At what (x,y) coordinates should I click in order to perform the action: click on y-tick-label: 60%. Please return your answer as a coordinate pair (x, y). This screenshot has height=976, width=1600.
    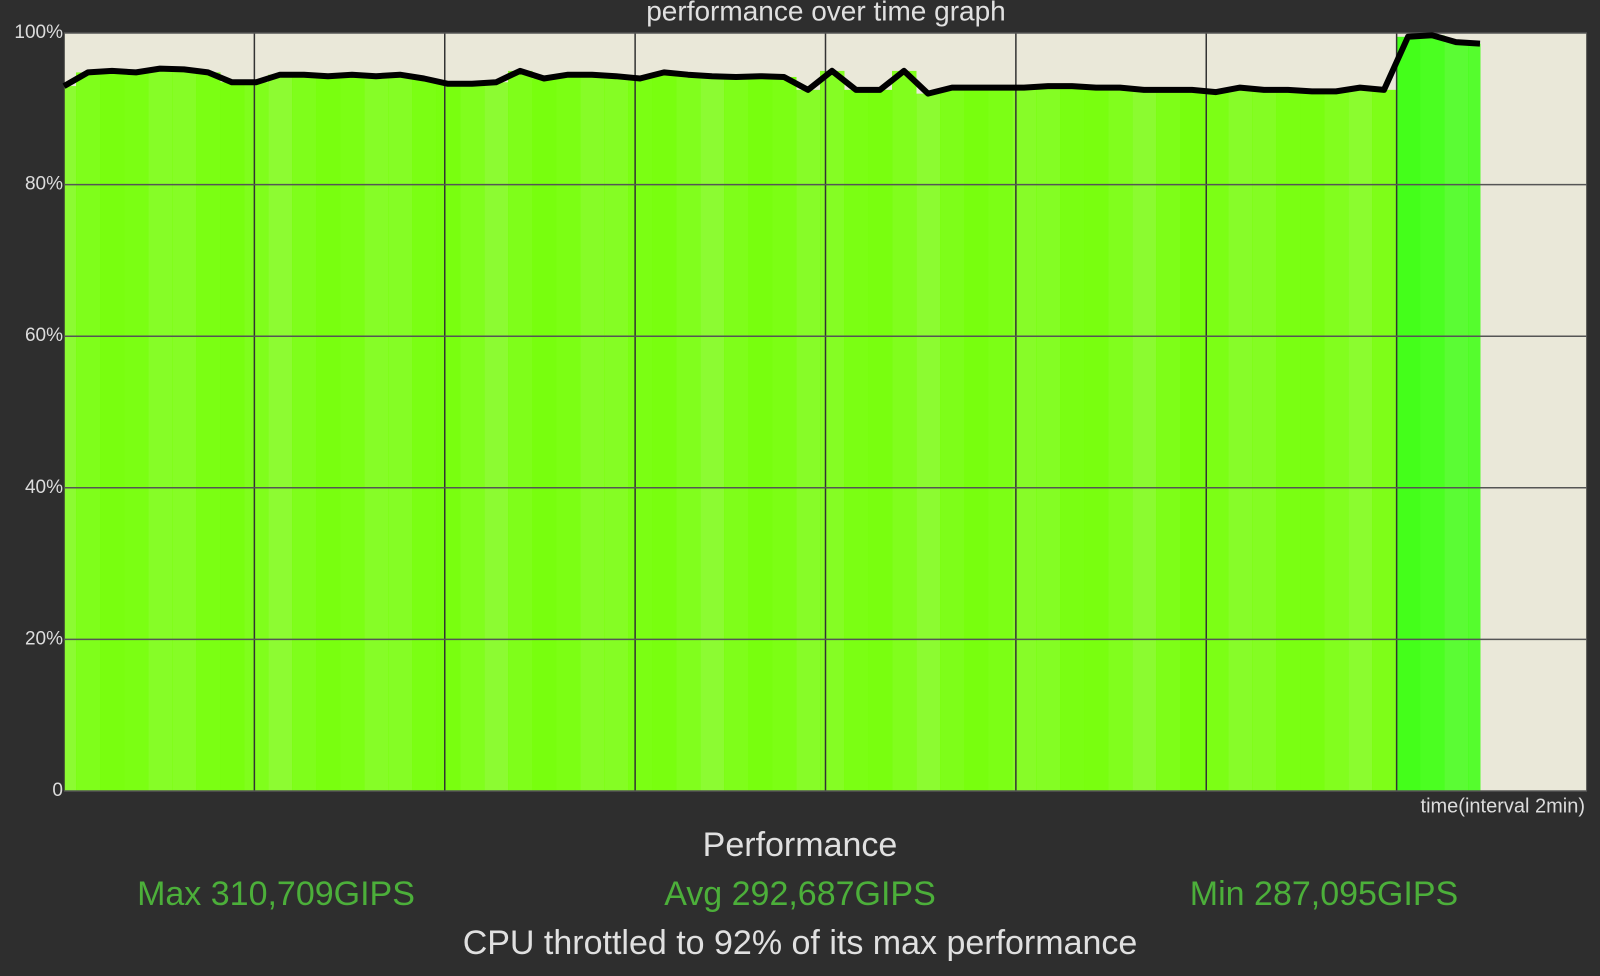
    Looking at the image, I should click on (44, 335).